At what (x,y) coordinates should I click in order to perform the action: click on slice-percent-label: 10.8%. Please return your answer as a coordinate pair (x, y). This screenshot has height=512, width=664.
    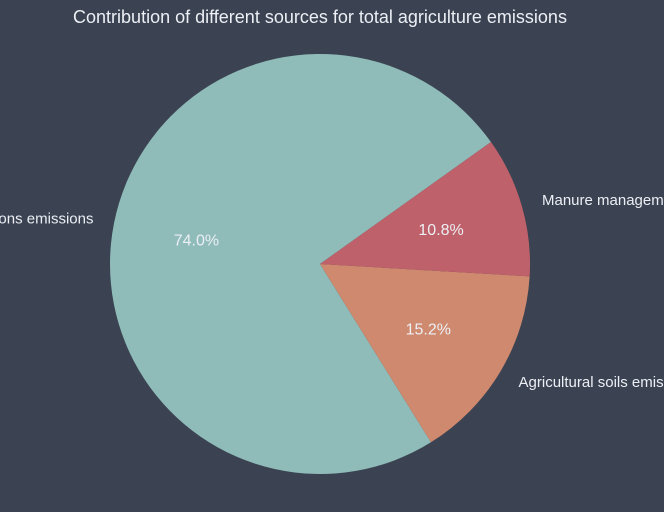
    Looking at the image, I should click on (440, 230).